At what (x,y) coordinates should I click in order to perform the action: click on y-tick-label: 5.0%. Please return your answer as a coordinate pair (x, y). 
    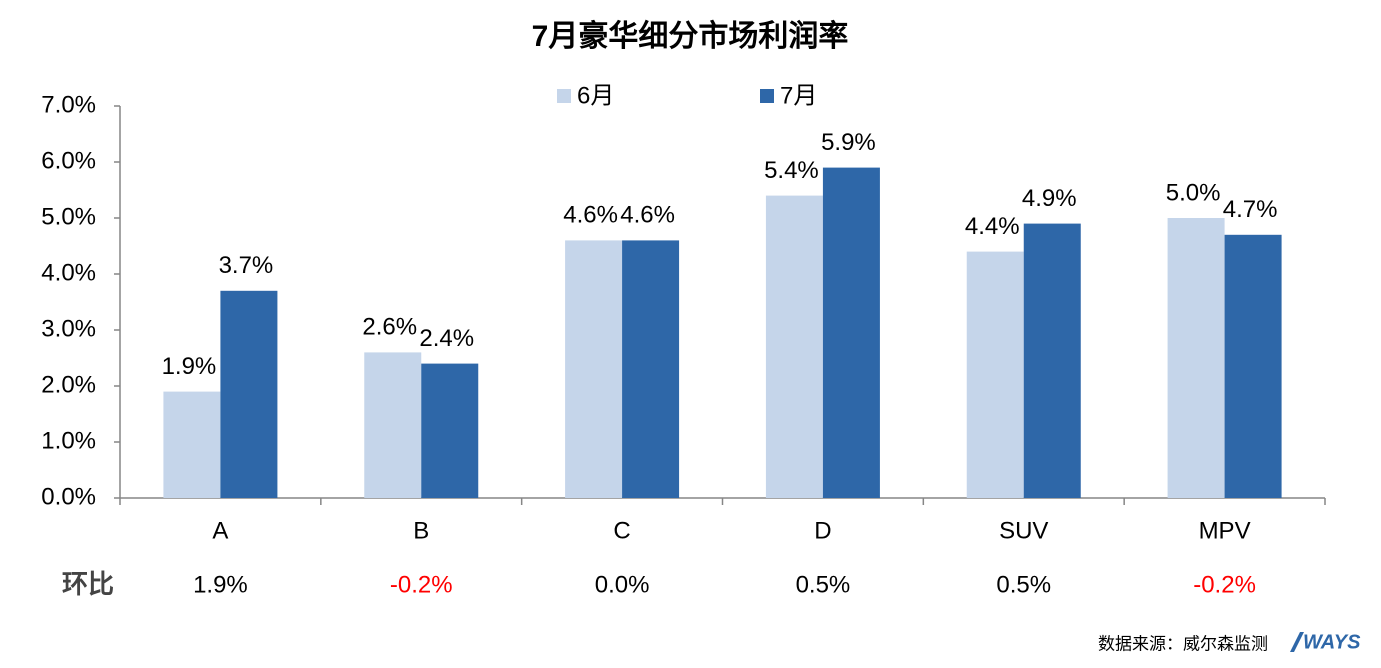
    Looking at the image, I should click on (68, 216).